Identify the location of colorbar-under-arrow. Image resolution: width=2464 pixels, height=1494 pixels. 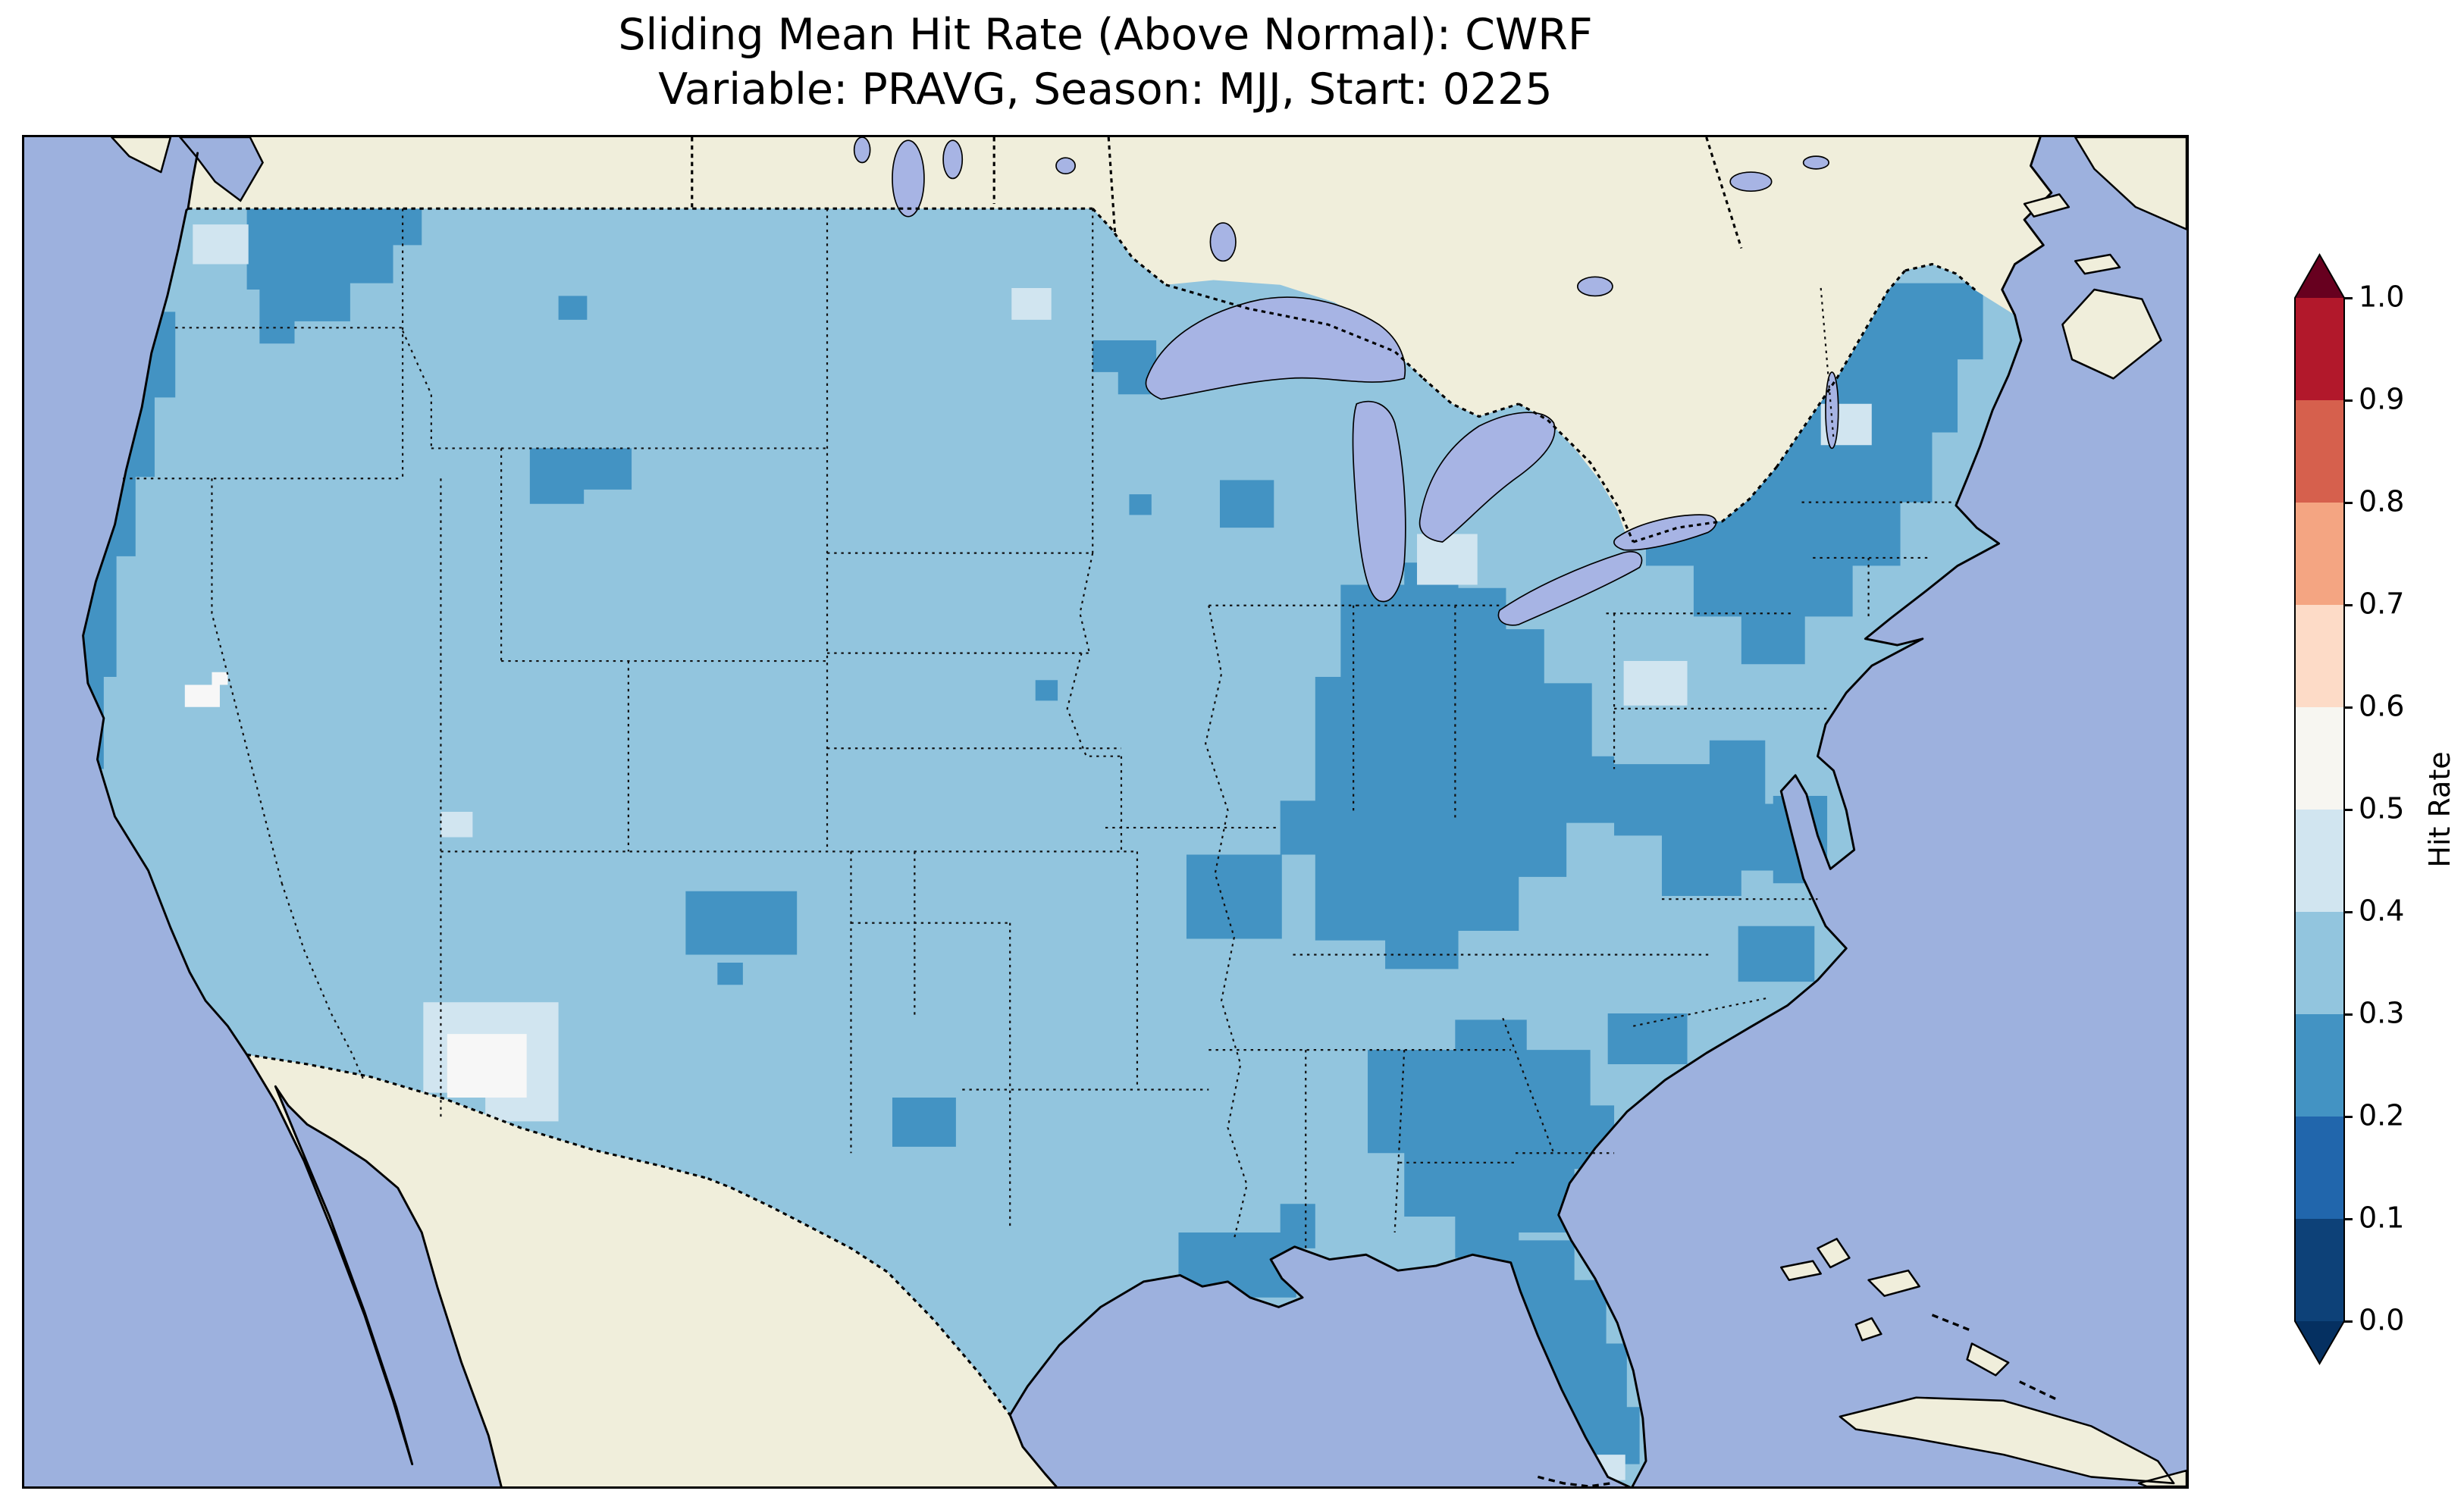
(2320, 1342).